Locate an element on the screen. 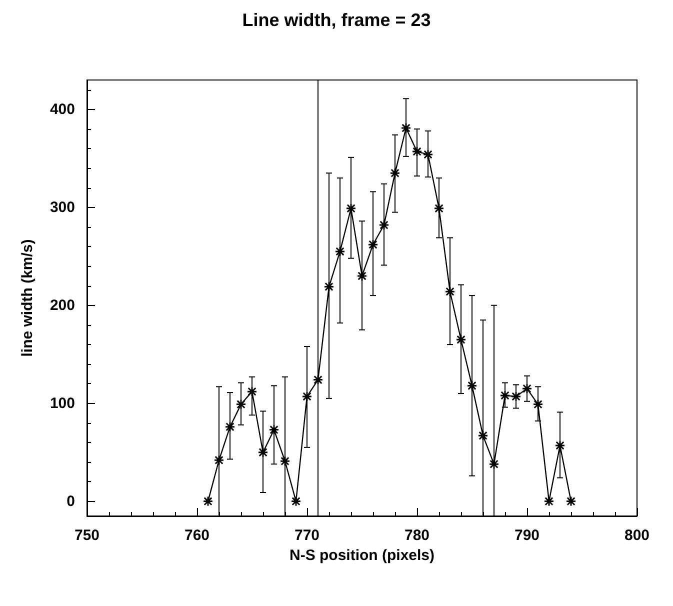 The image size is (673, 606). y-tick-label: 200 is located at coordinates (62, 305).